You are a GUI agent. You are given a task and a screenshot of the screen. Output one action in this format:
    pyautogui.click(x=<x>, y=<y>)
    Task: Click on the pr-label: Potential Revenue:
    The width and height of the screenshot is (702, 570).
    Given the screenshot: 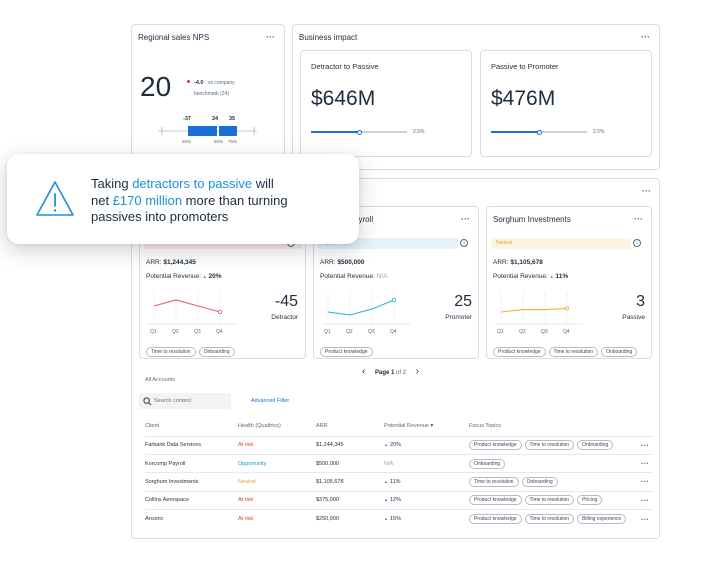 What is the action you would take?
    pyautogui.click(x=520, y=276)
    